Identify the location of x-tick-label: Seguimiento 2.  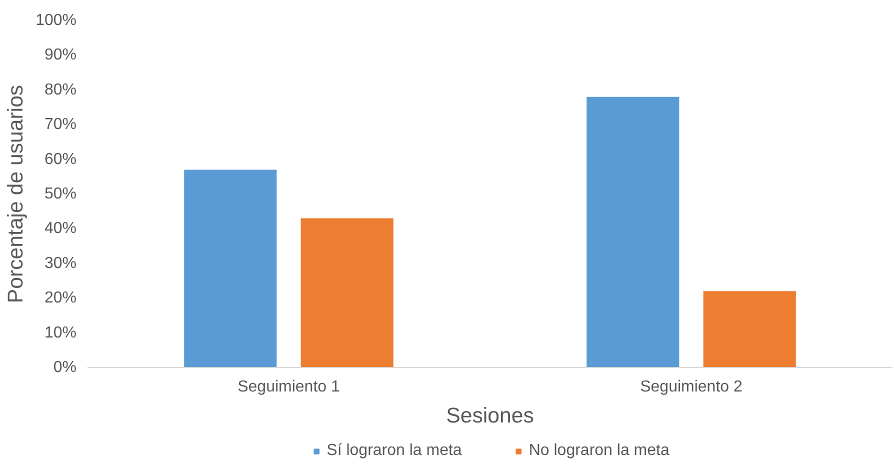
(691, 387).